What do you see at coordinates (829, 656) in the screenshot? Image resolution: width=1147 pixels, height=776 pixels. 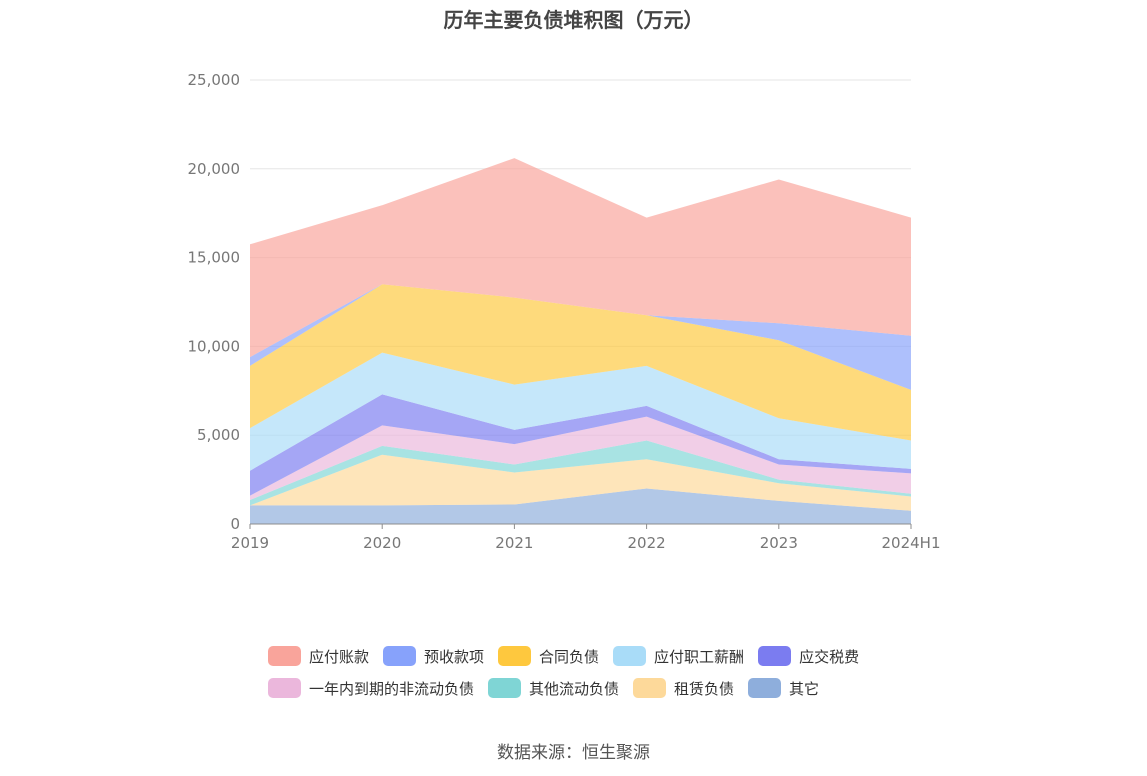 I see `legend-label: 应交税费` at bounding box center [829, 656].